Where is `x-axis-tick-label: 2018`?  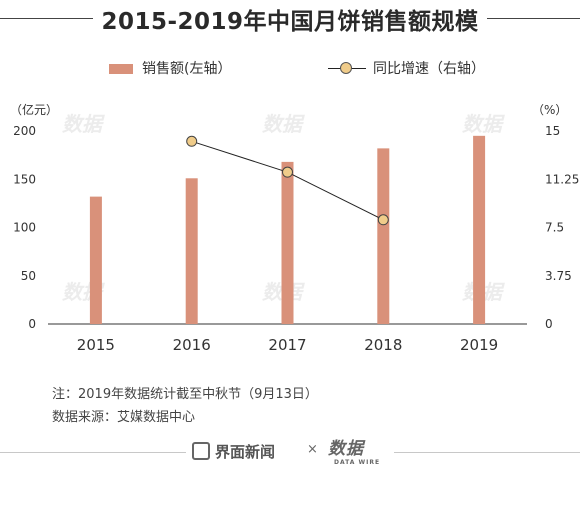 x-axis-tick-label: 2018 is located at coordinates (383, 345).